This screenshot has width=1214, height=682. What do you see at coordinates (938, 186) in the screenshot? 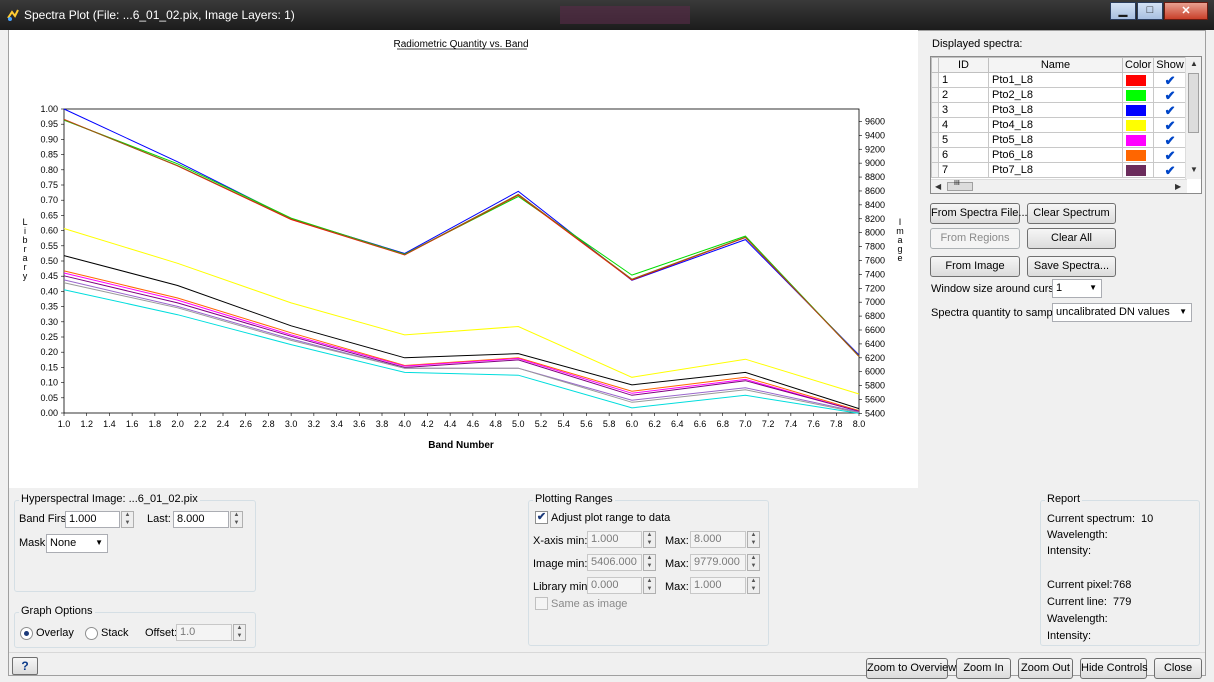
I see `scroll-left-icon: ◀` at bounding box center [938, 186].